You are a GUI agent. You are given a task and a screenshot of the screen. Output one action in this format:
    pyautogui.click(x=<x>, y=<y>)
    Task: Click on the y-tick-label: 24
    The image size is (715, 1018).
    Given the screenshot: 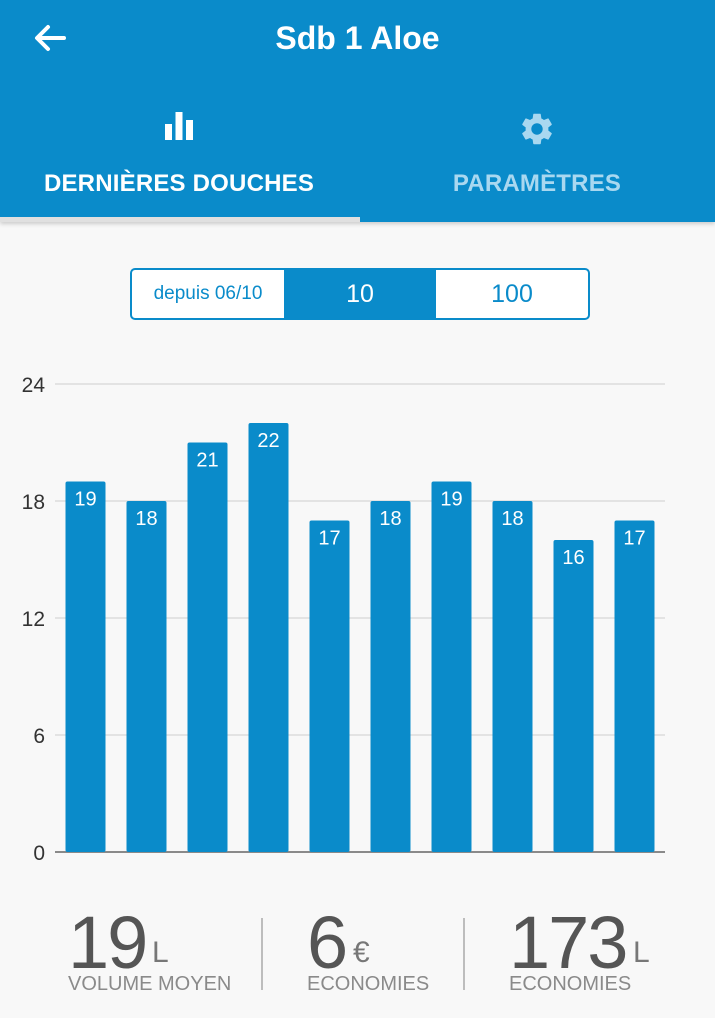 What is the action you would take?
    pyautogui.click(x=34, y=385)
    